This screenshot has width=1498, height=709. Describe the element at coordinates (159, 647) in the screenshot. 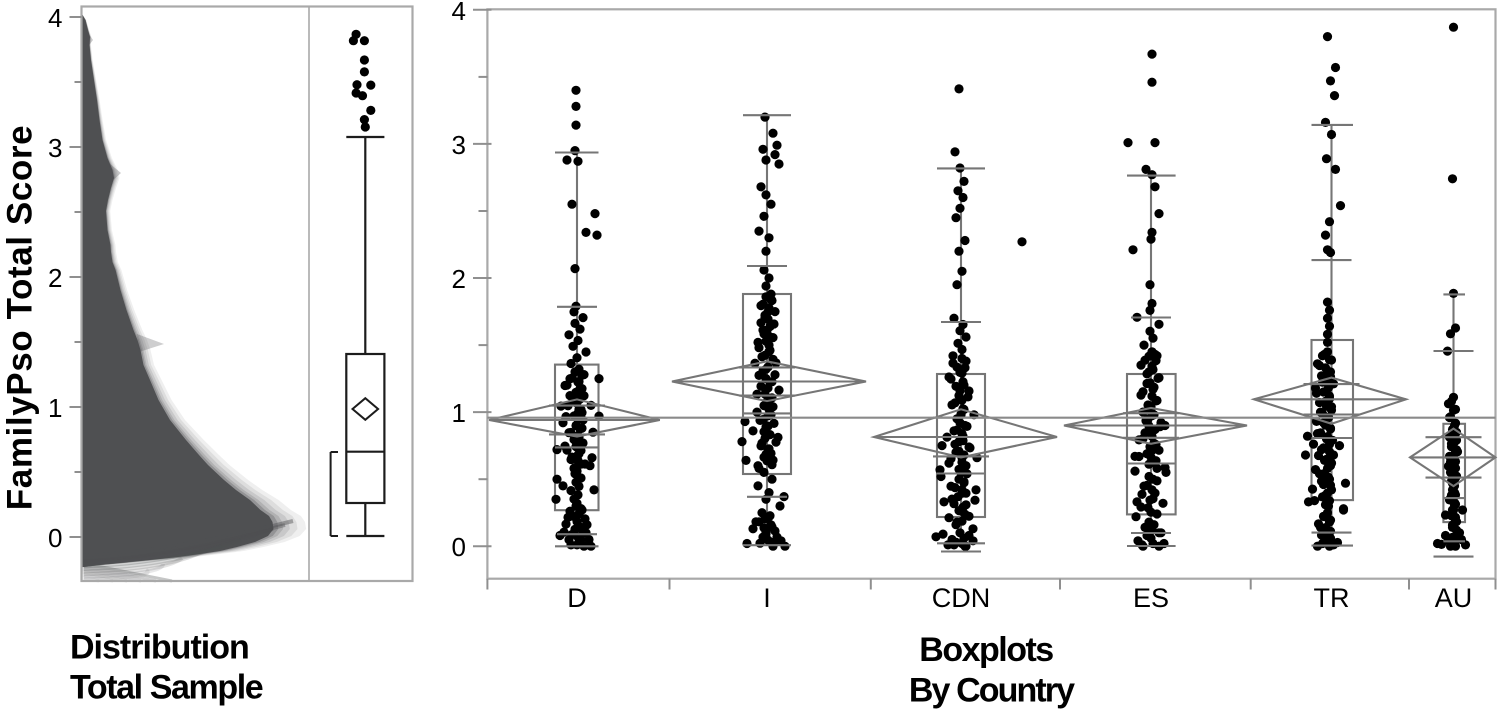

I see `svg-text: Distribution` at that location.